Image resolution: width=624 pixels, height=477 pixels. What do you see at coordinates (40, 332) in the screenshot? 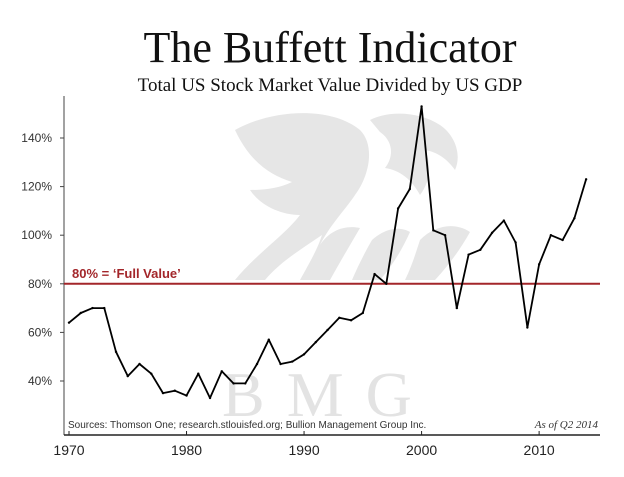
I see `y-tick-label: 60%` at bounding box center [40, 332].